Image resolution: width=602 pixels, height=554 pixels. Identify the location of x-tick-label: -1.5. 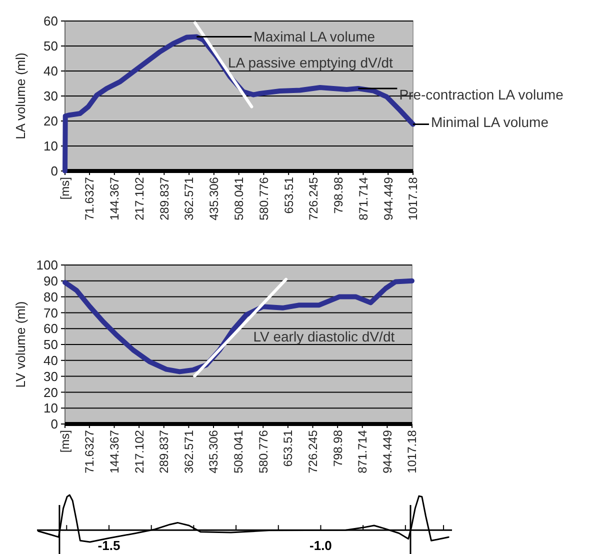
(109, 546).